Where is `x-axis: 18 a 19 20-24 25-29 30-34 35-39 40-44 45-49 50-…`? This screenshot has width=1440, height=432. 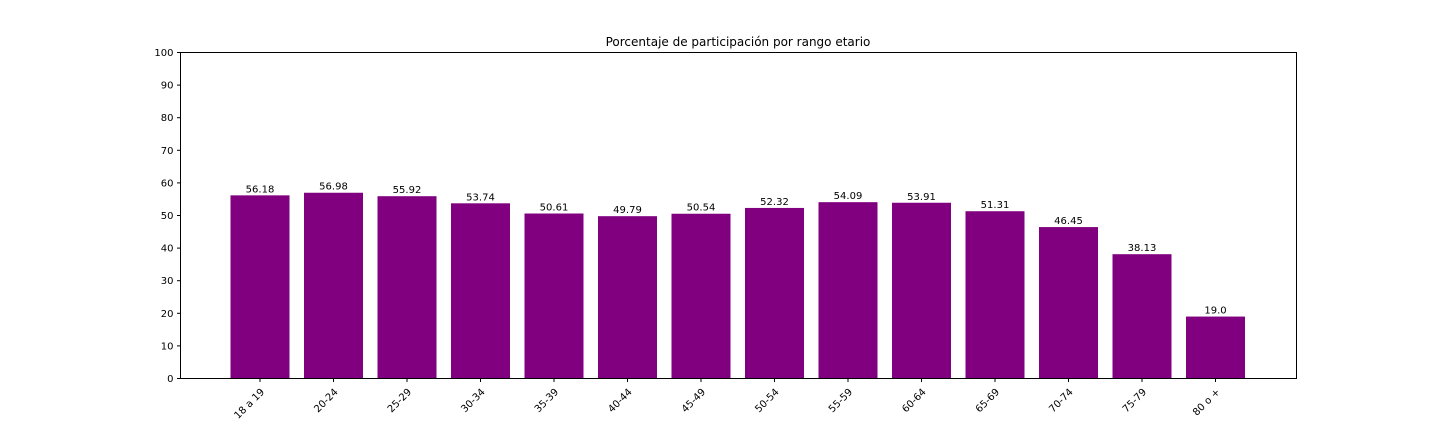 x-axis: 18 a 19 20-24 25-29 30-34 35-39 40-44 45-49 50-… is located at coordinates (728, 400).